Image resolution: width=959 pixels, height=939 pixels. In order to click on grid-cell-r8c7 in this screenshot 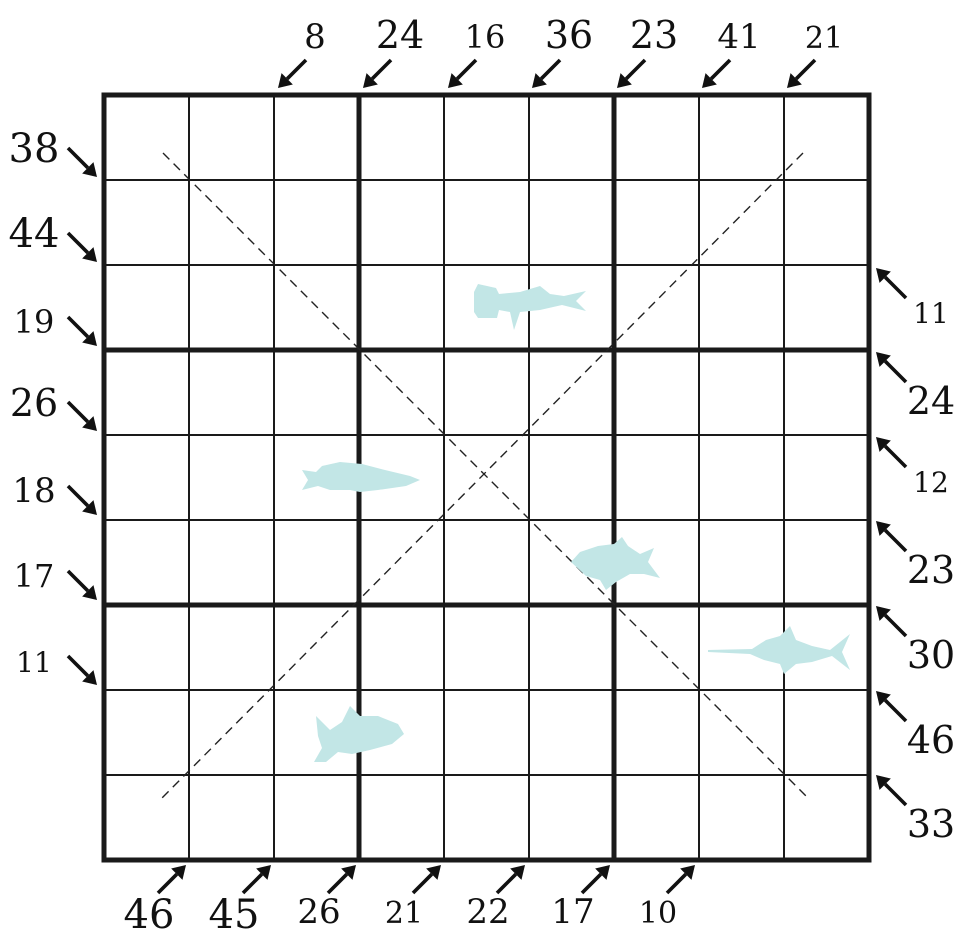, I will do `click(656, 732)`.